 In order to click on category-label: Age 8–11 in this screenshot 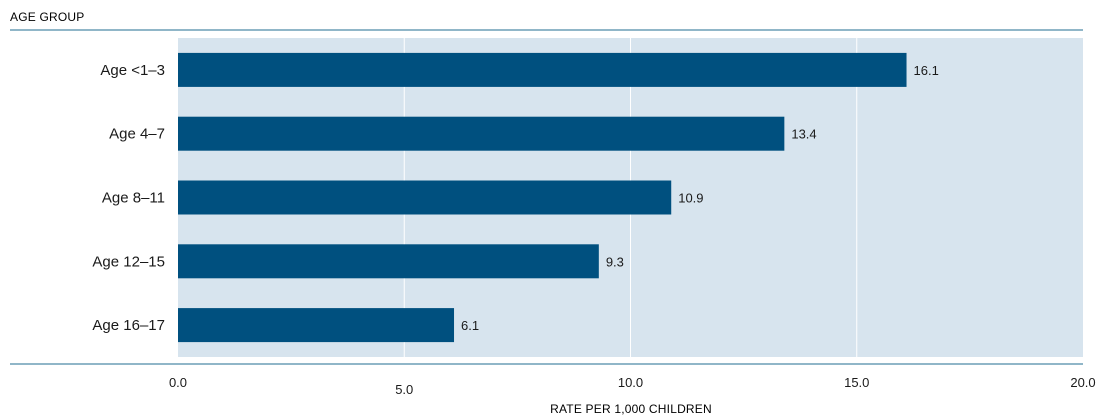, I will do `click(133, 198)`.